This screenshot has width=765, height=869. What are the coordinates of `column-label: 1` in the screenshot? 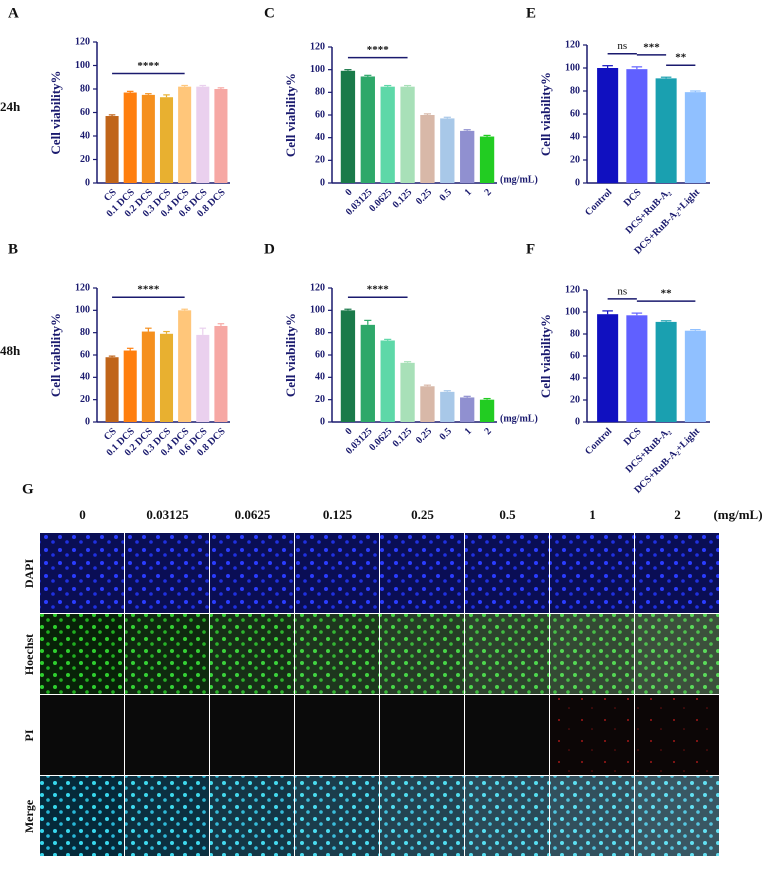 It's located at (592, 514).